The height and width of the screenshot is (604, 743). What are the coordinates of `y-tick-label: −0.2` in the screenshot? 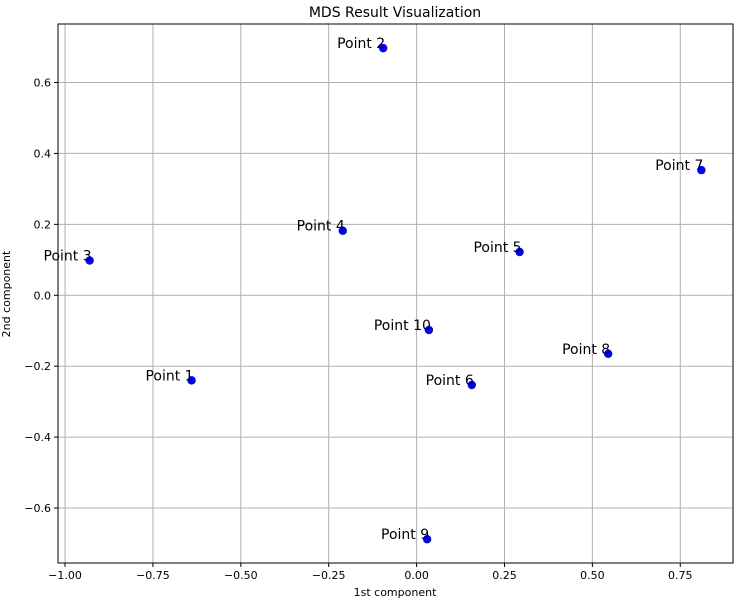 It's located at (37, 366).